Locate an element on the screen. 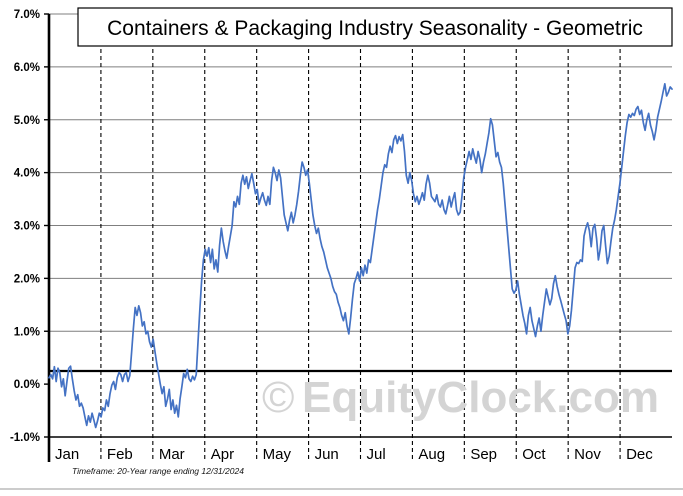  y-axis-label: -1.0% is located at coordinates (25, 438).